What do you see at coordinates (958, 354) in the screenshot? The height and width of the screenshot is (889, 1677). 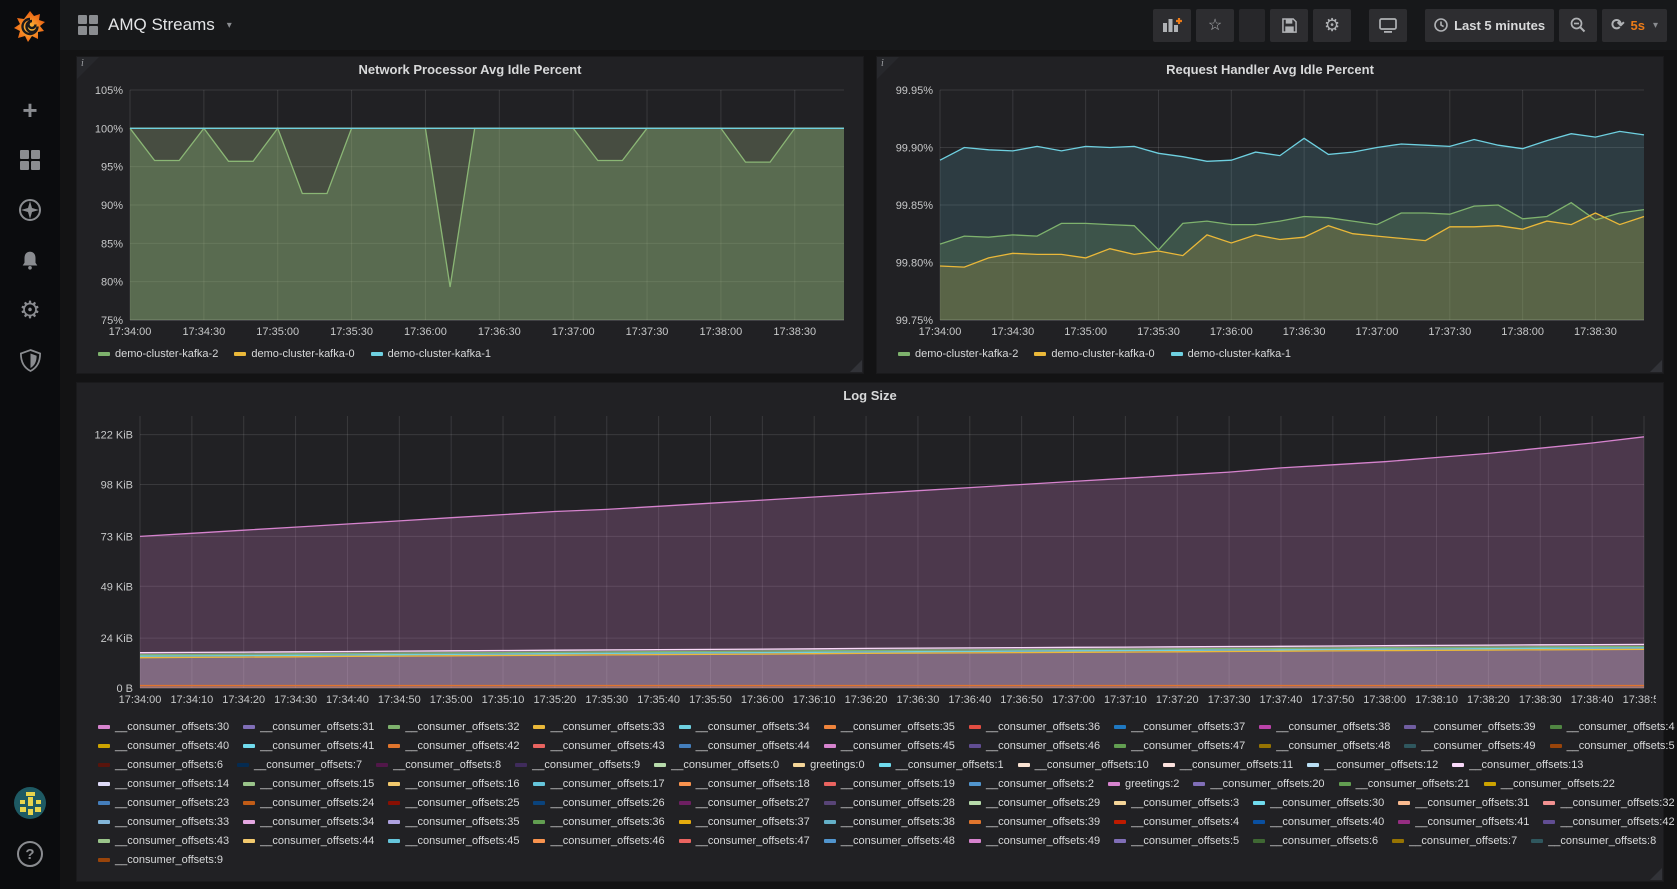 I see `legend-item: demo-cluster-kafka-2` at bounding box center [958, 354].